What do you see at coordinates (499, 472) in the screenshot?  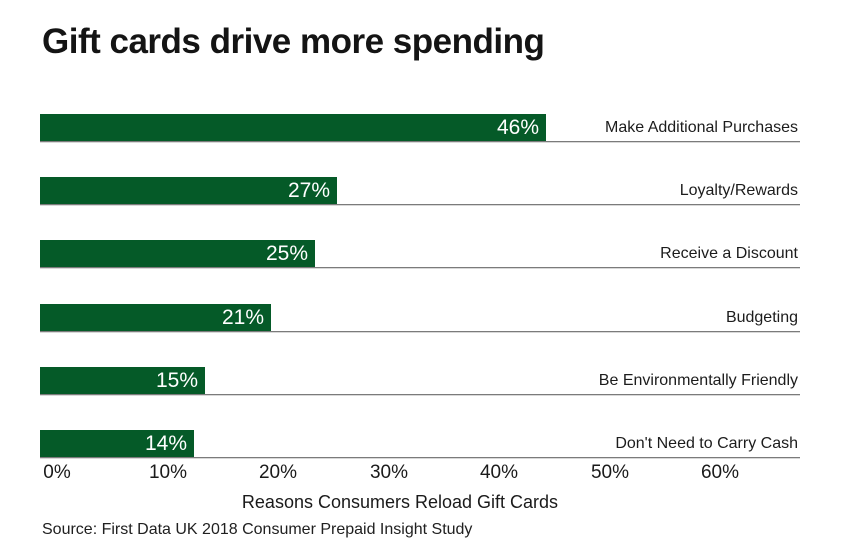 I see `x-tick-label: 40%` at bounding box center [499, 472].